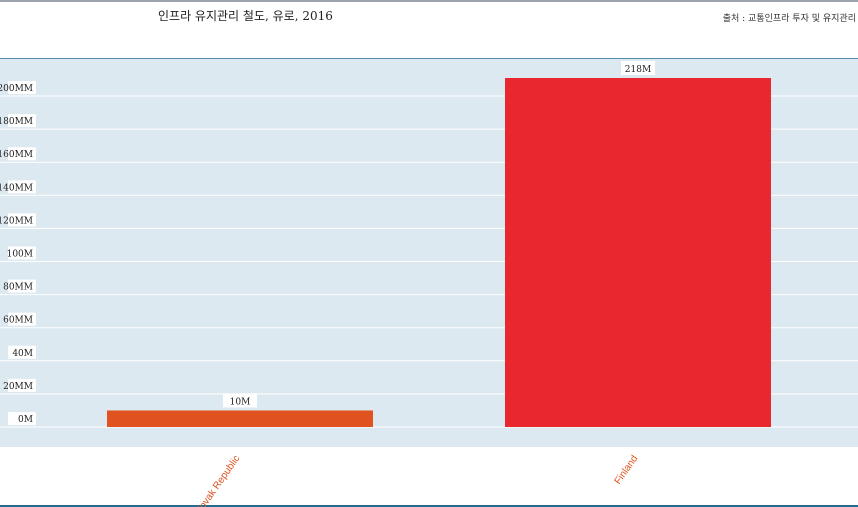  I want to click on y-tick-label: 100M, so click(20, 255).